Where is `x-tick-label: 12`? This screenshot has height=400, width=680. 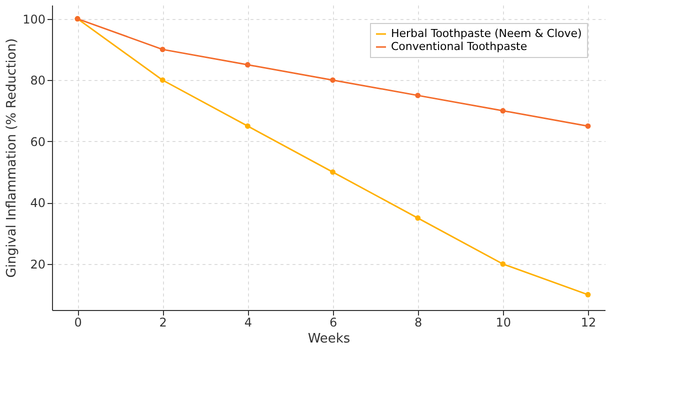 x-tick-label: 12 is located at coordinates (588, 323).